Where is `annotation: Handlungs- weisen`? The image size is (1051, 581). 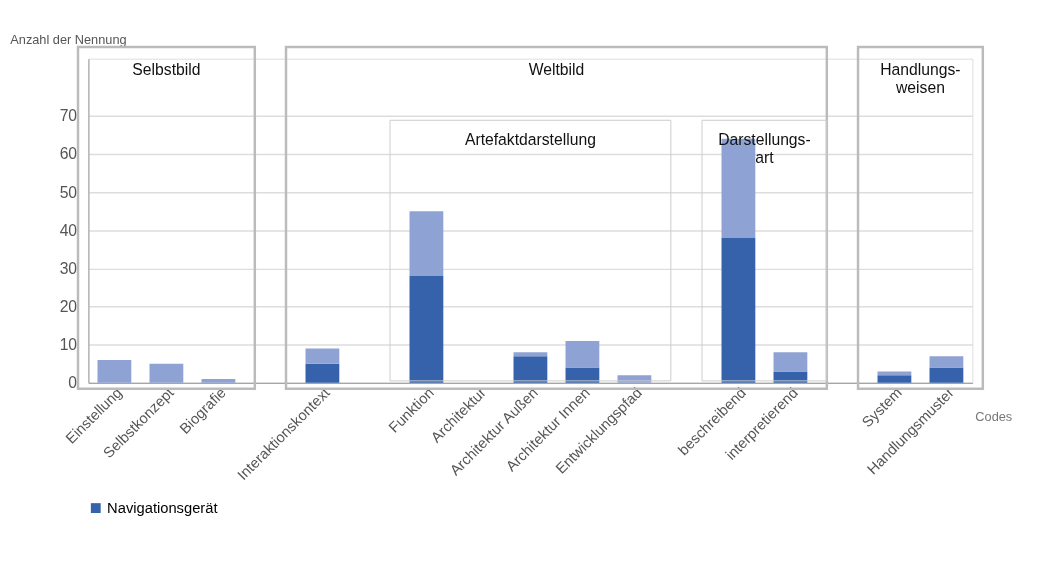 annotation: Handlungs- weisen is located at coordinates (920, 79).